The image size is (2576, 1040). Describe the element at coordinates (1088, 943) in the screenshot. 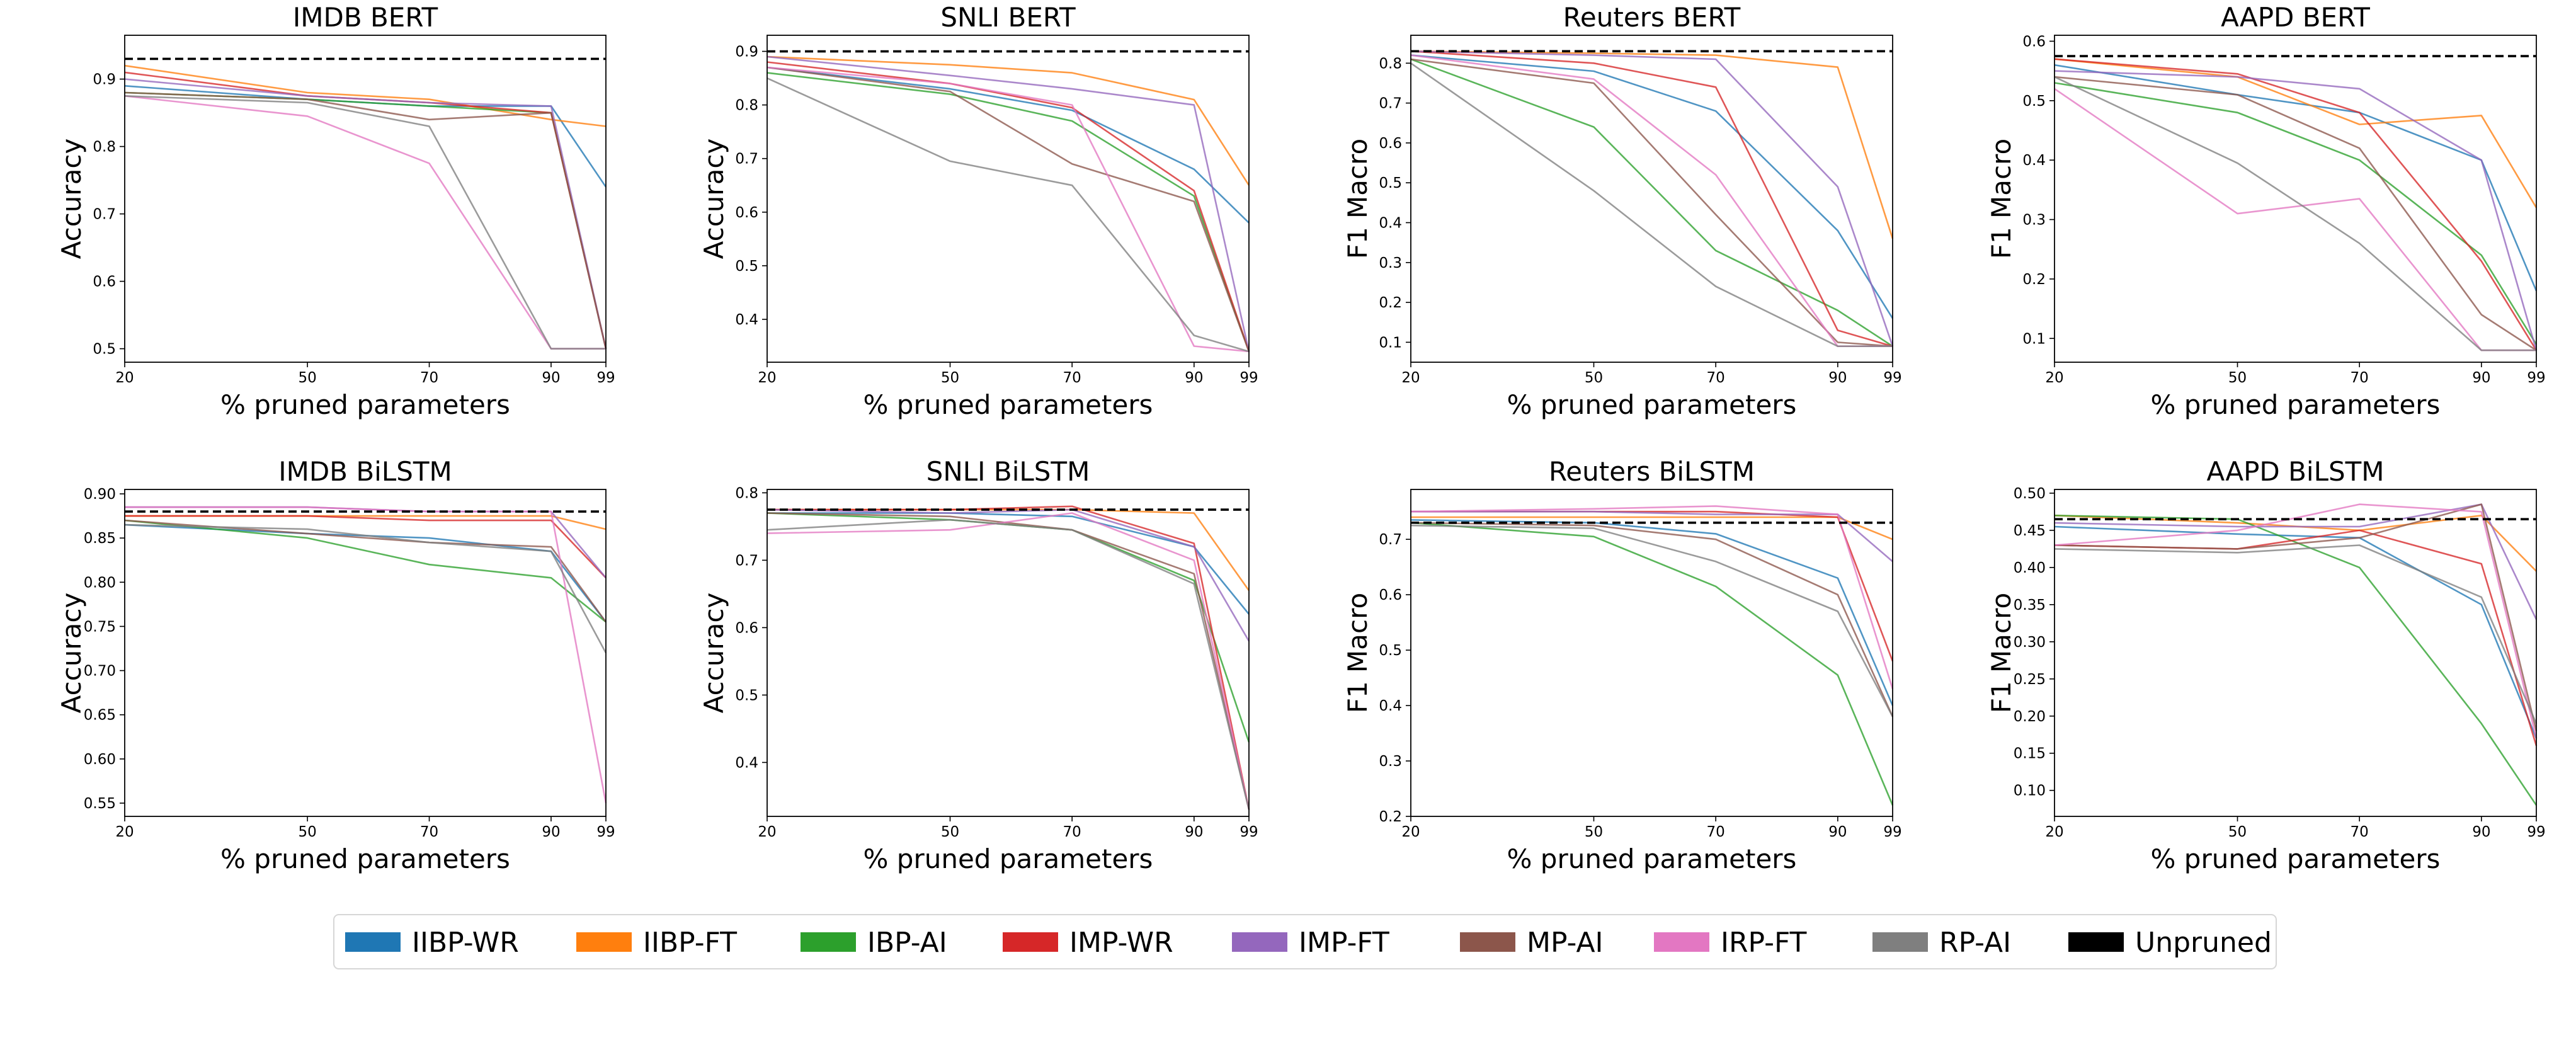

I see `legend-entry-imp-wr: IMP-WR` at that location.